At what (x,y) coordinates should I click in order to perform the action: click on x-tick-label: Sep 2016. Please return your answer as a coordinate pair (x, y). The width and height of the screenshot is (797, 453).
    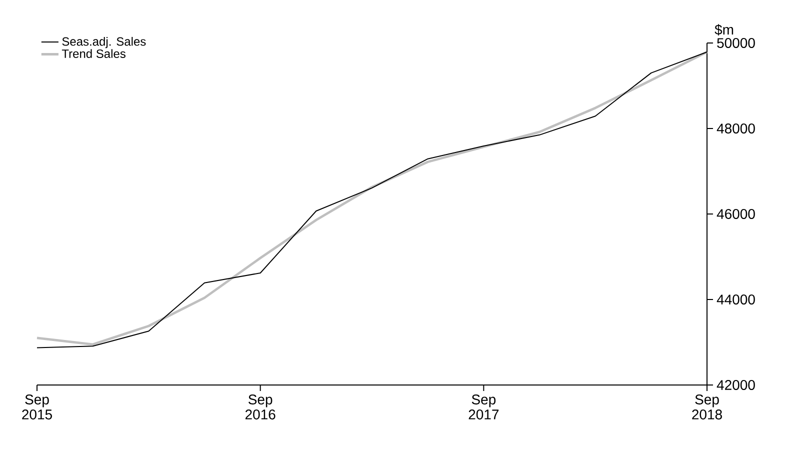
    Looking at the image, I should click on (260, 407).